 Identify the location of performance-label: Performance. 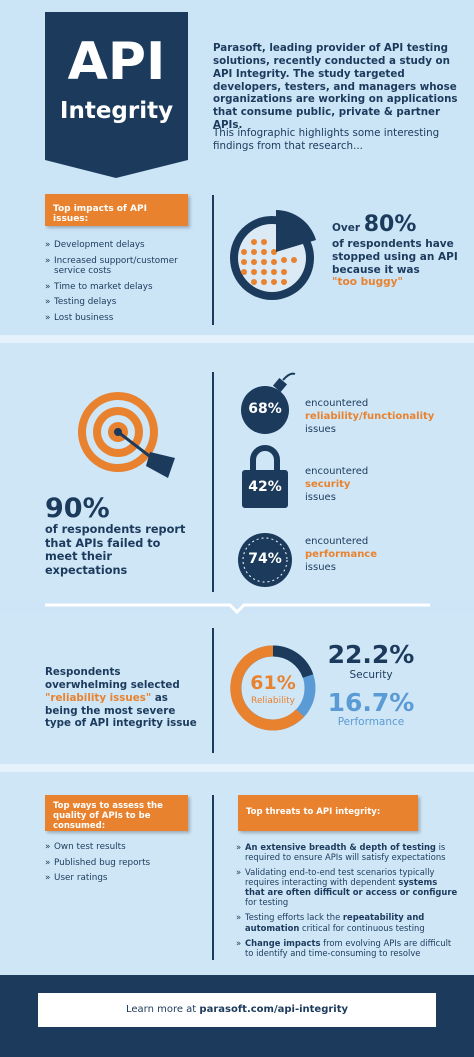
(371, 722).